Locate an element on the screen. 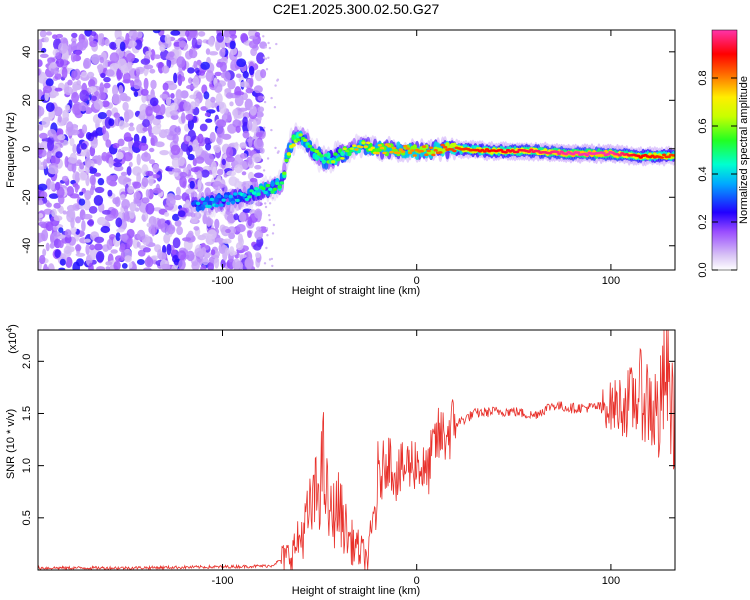 The image size is (750, 600). colorbar-ticks: 0.0 0.2 0.4 0.6 0.8 is located at coordinates (717, 174).